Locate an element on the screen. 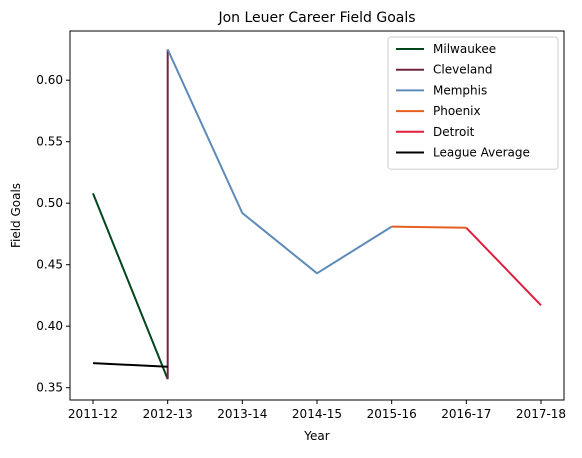 This screenshot has width=582, height=458. legend-box is located at coordinates (473, 103).